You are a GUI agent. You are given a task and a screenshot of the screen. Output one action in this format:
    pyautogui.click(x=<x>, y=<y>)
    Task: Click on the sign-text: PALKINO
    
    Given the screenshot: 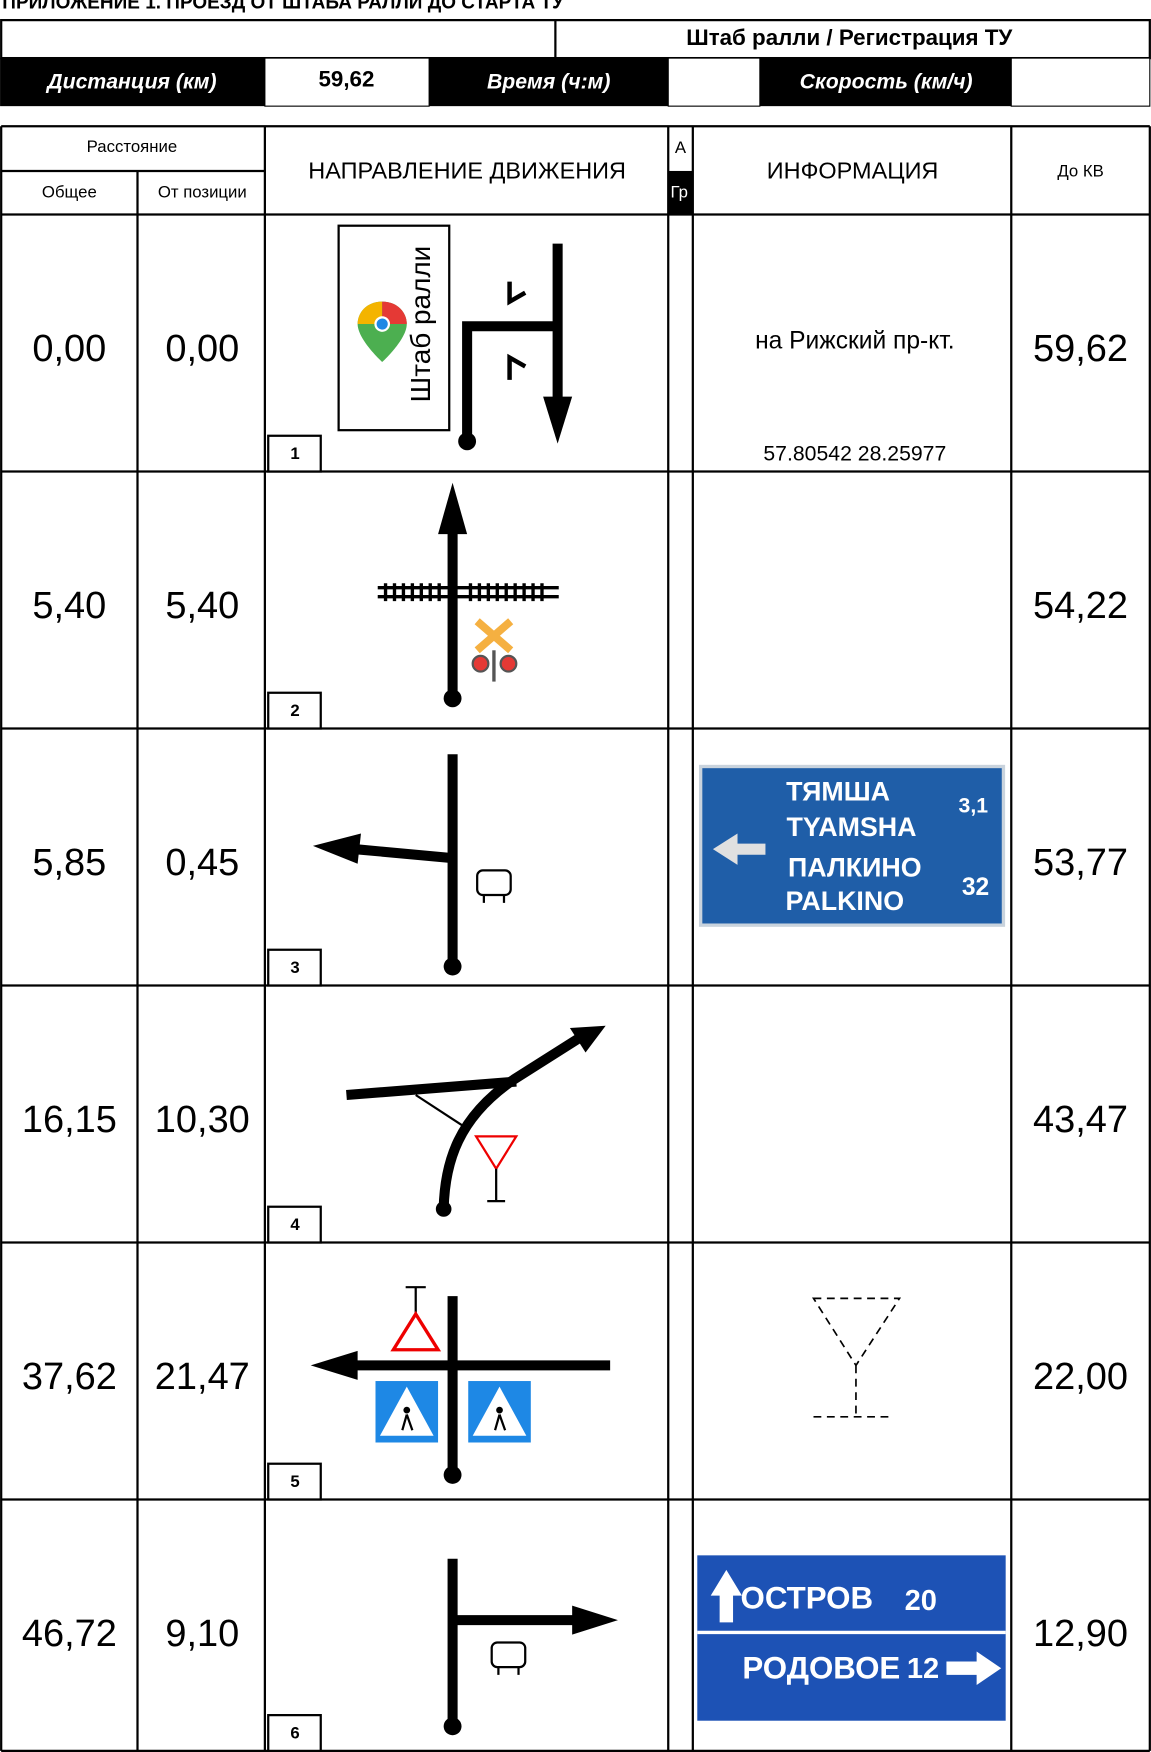 What is the action you would take?
    pyautogui.click(x=844, y=901)
    